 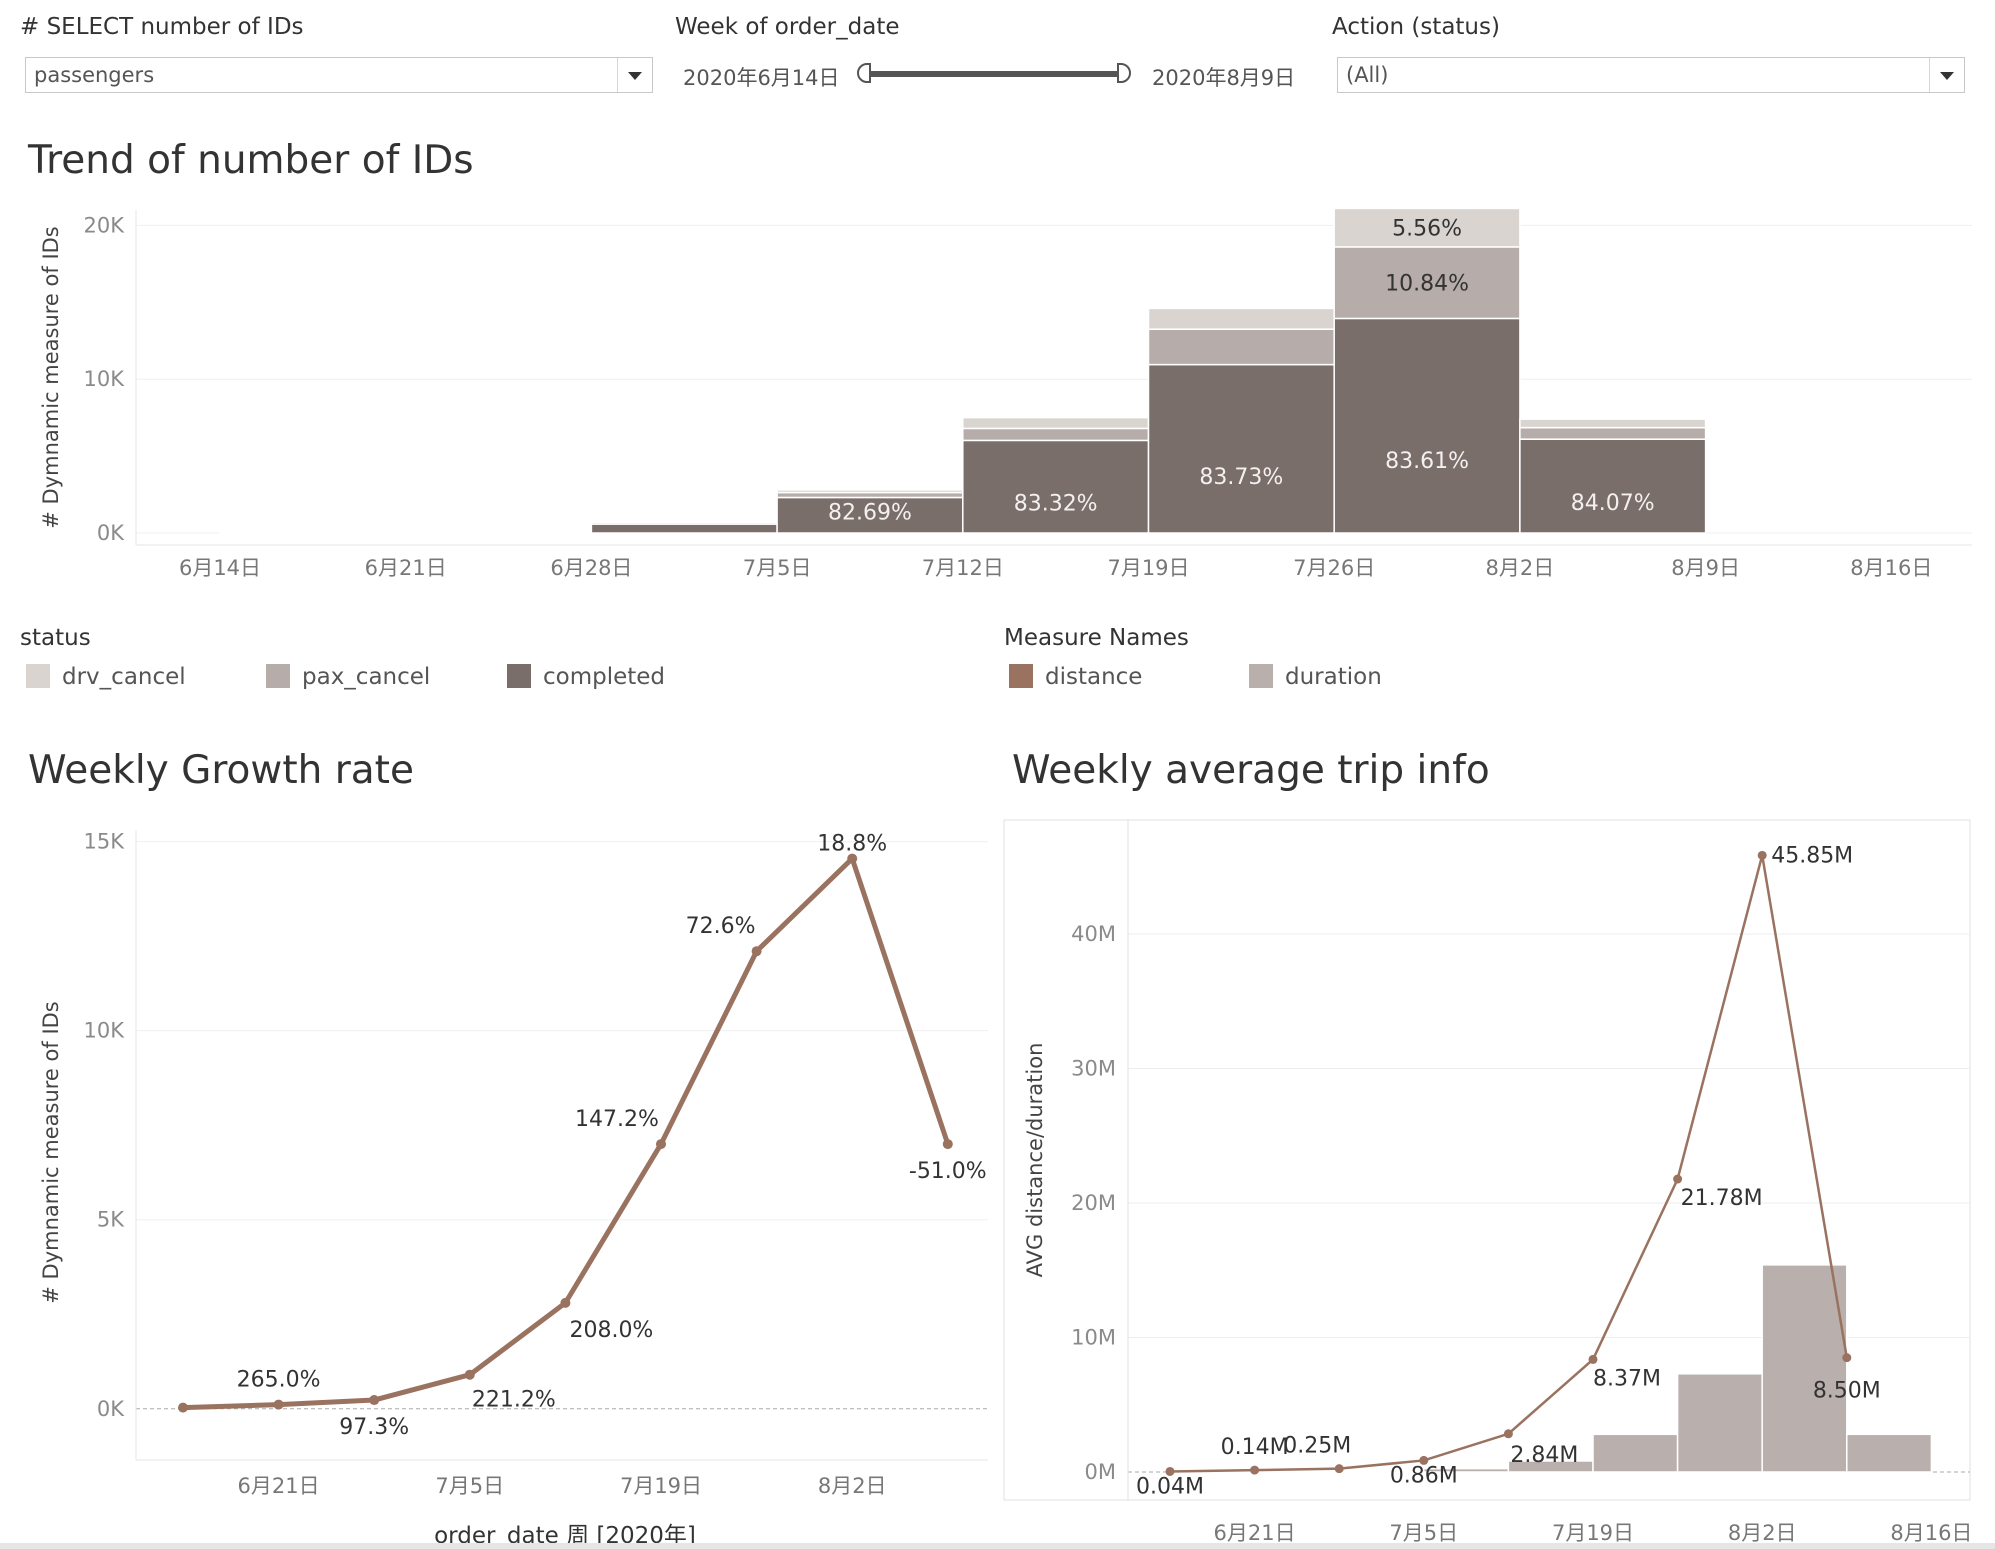 I want to click on legend-item-drv-cancel: drv_cancel, so click(x=106, y=677).